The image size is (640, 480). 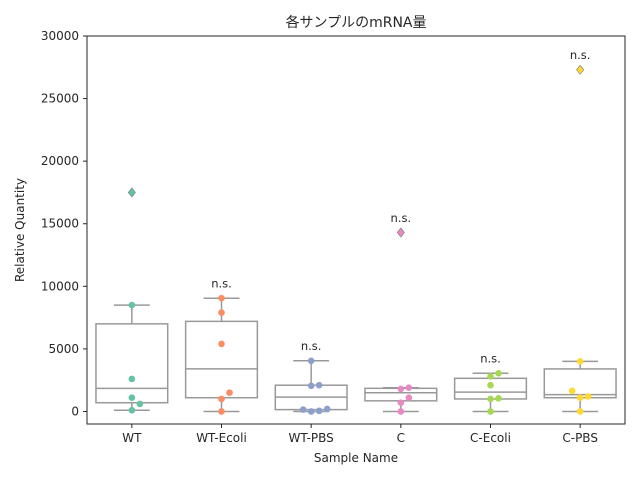 What do you see at coordinates (221, 359) in the screenshot?
I see `box-WT-Ecoli` at bounding box center [221, 359].